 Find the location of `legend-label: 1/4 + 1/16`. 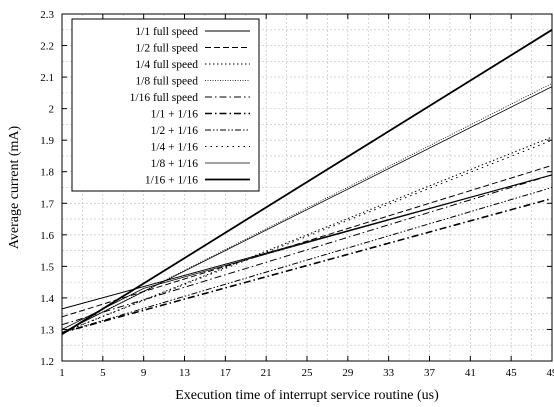

legend-label: 1/4 + 1/16 is located at coordinates (175, 148).